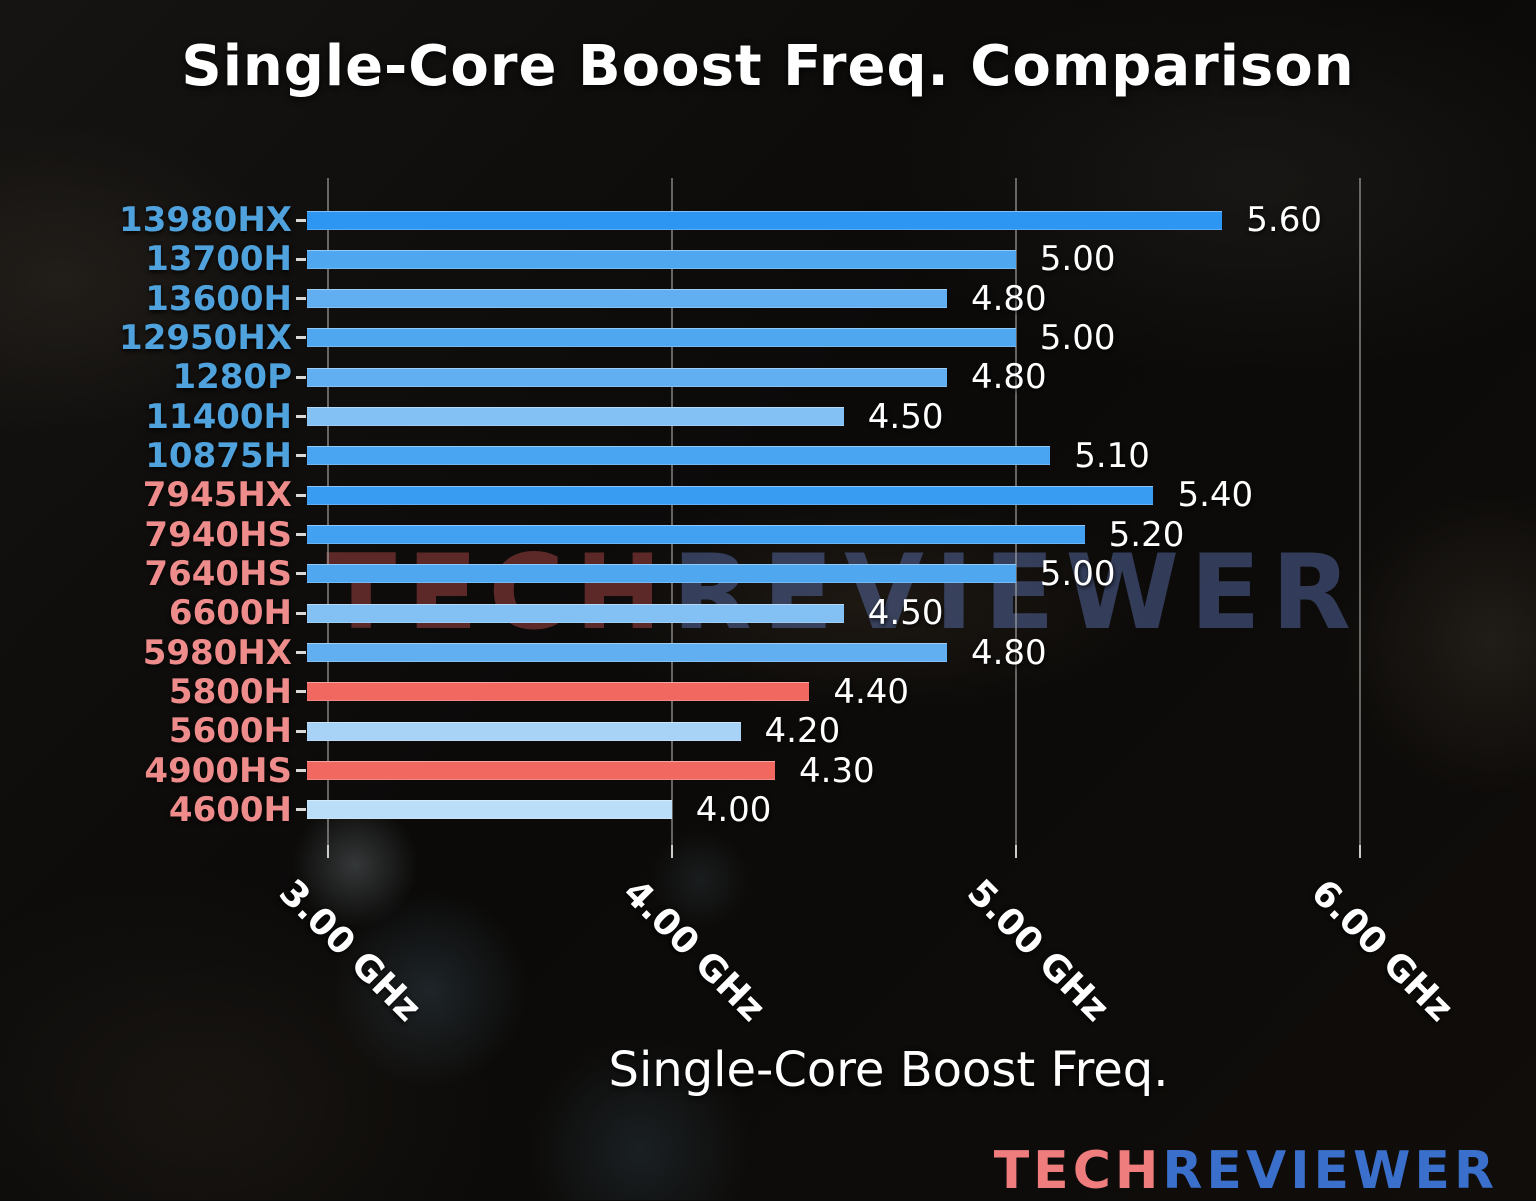  What do you see at coordinates (218, 416) in the screenshot?
I see `category-label: 11400H` at bounding box center [218, 416].